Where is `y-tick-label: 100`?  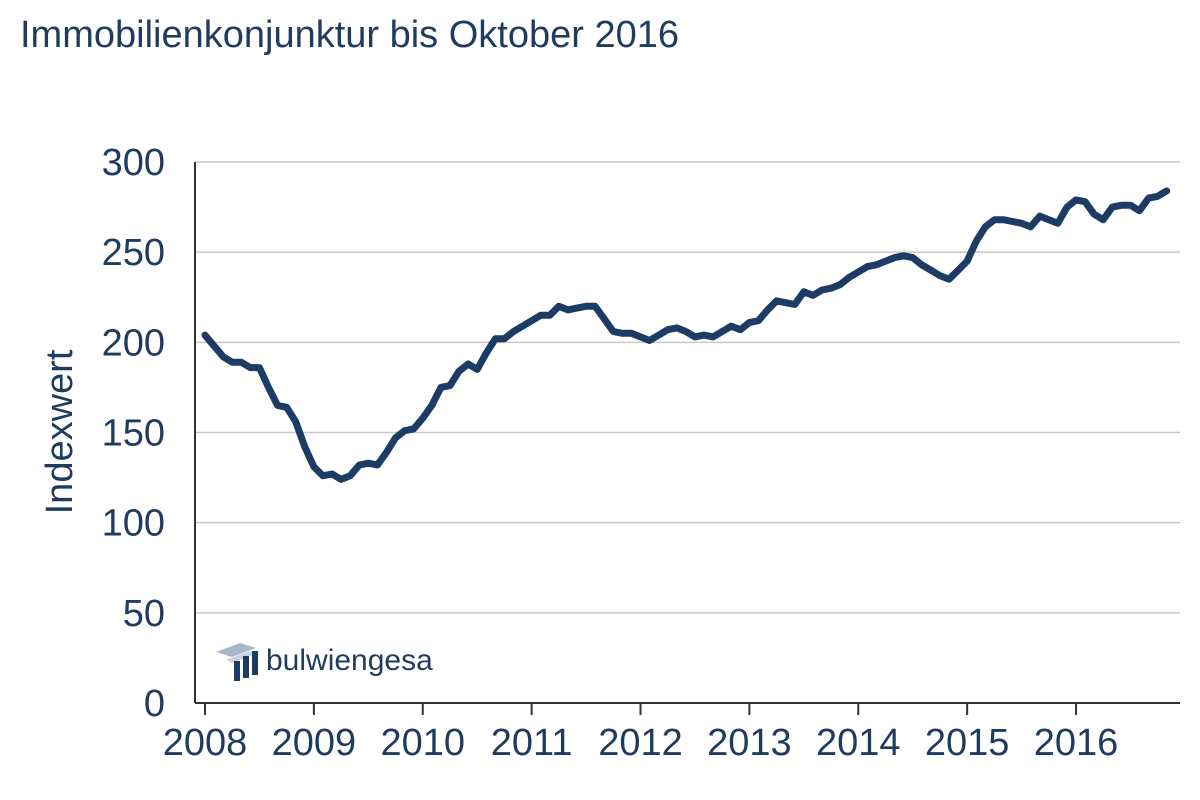
y-tick-label: 100 is located at coordinates (133, 524).